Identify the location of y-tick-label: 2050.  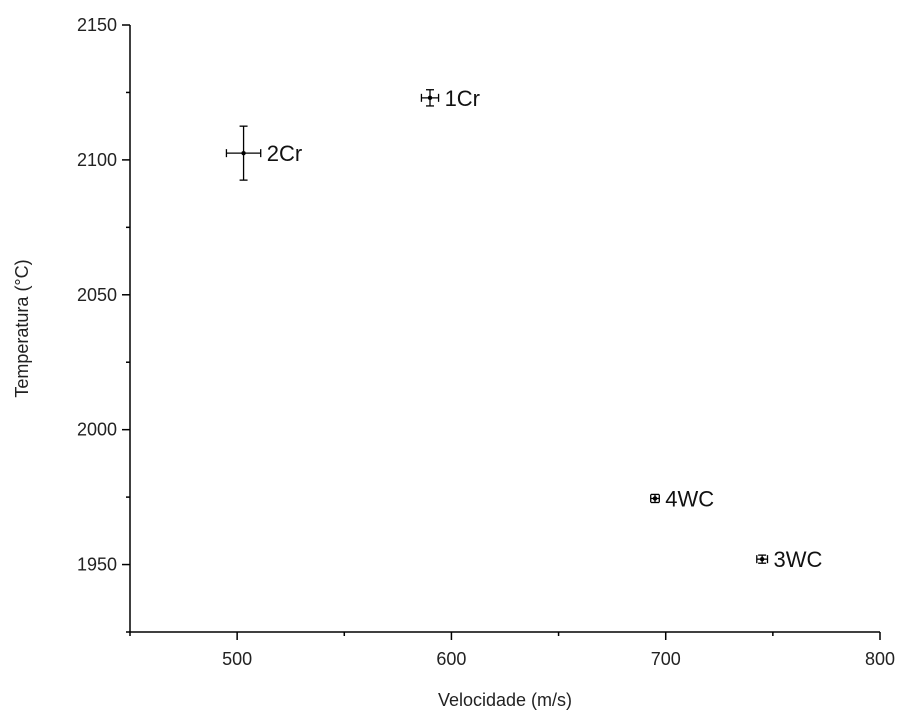
(97, 295).